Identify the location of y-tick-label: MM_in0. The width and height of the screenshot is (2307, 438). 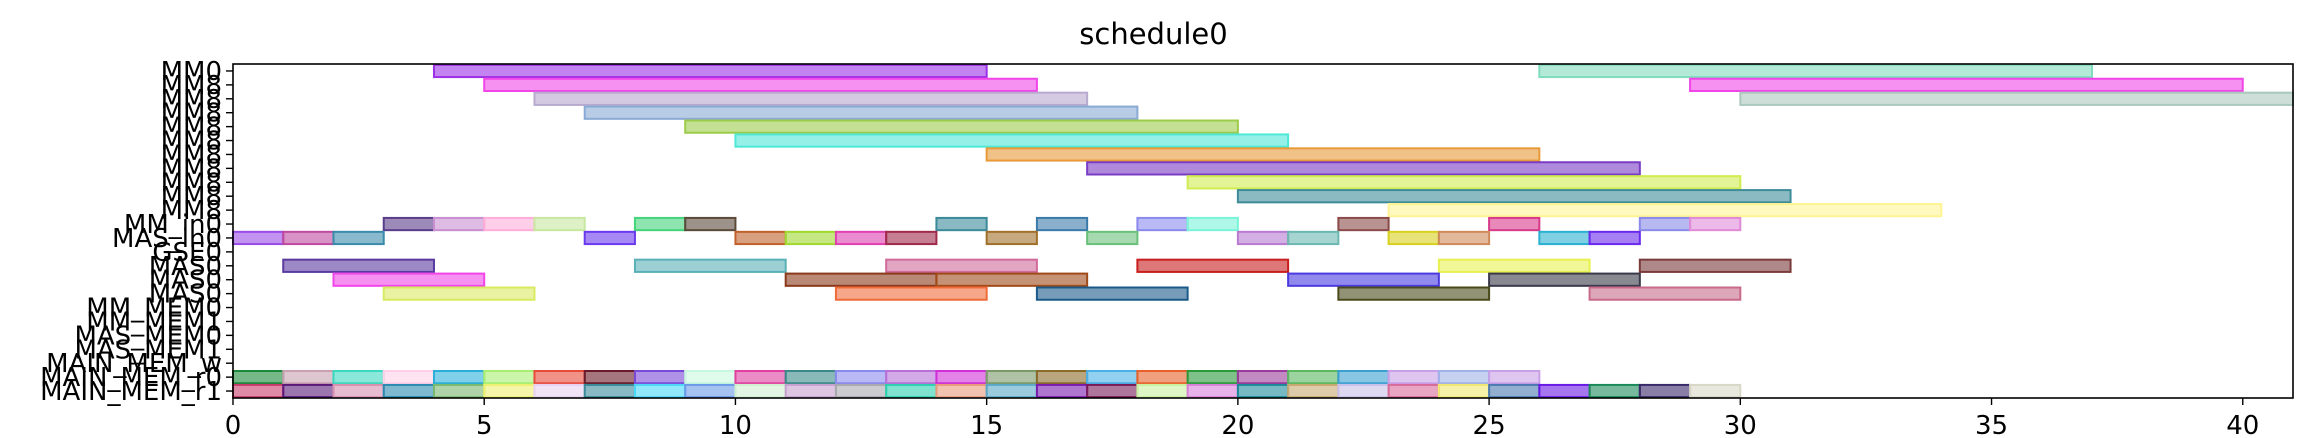
(173, 225).